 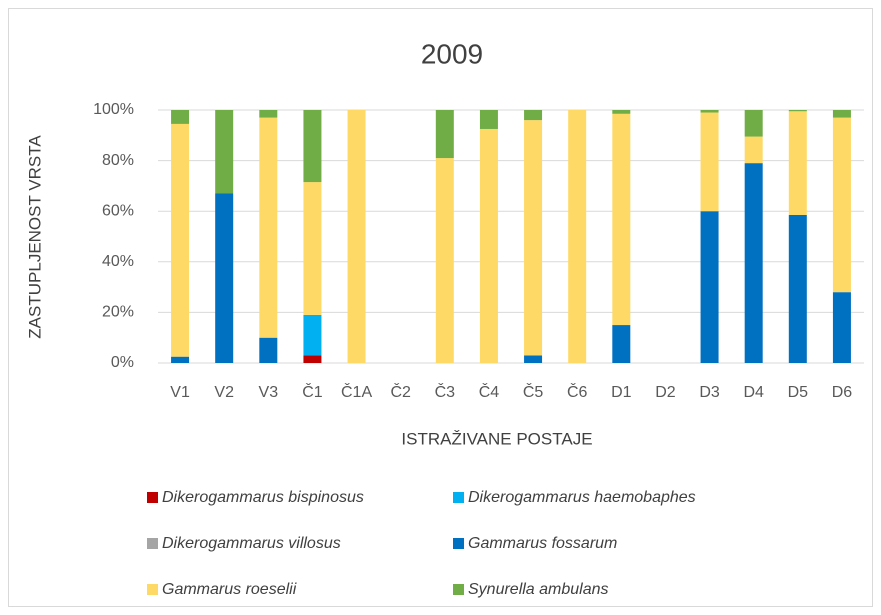 What do you see at coordinates (709, 392) in the screenshot?
I see `x-tick-label: D3` at bounding box center [709, 392].